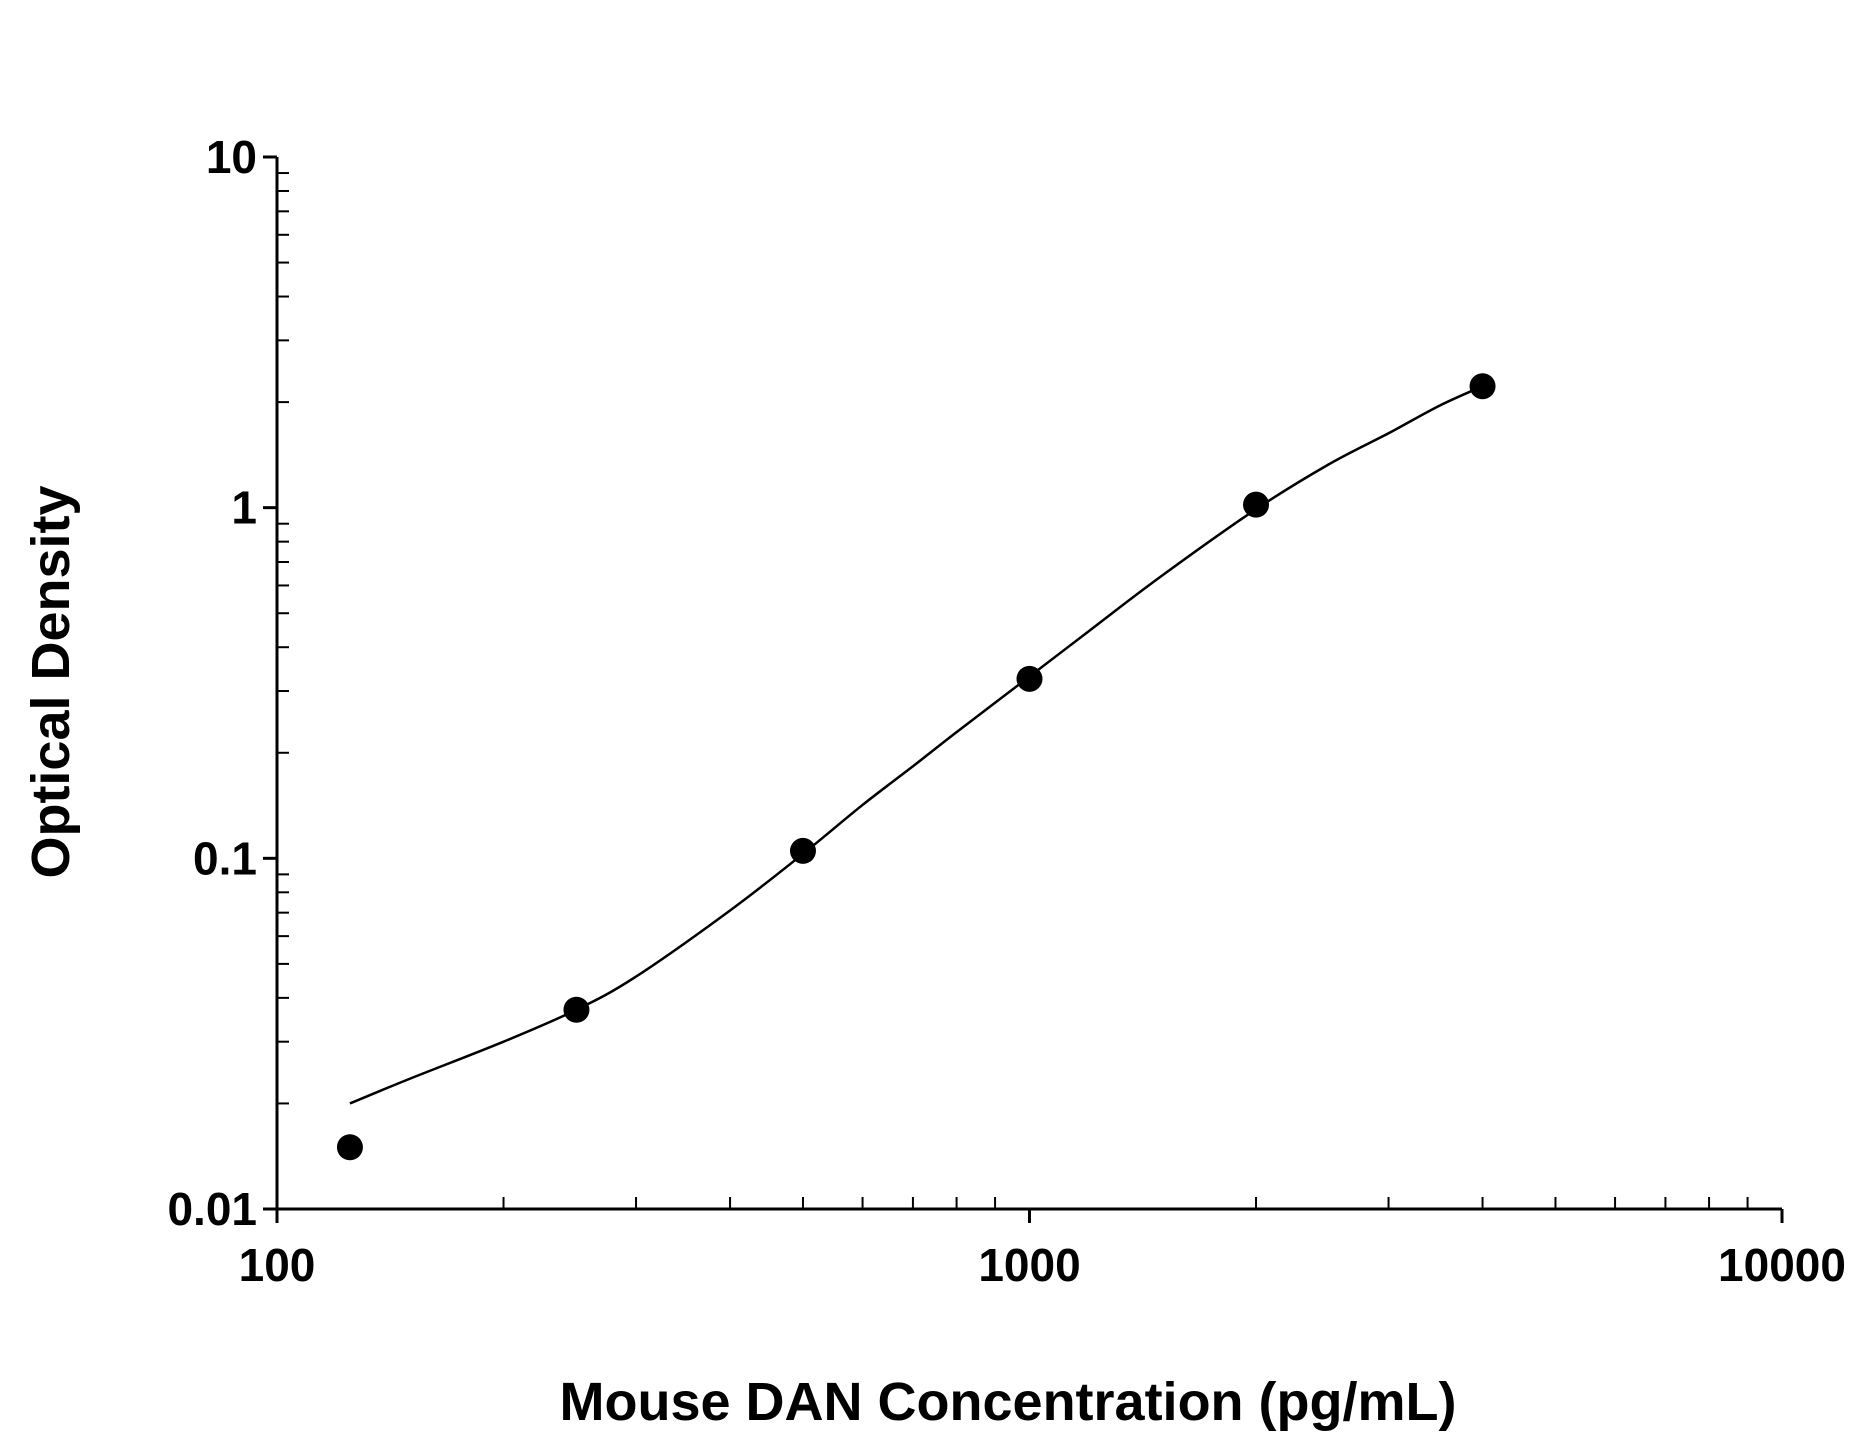 Image resolution: width=1858 pixels, height=1444 pixels. I want to click on y-tick-label: 0.1, so click(225, 858).